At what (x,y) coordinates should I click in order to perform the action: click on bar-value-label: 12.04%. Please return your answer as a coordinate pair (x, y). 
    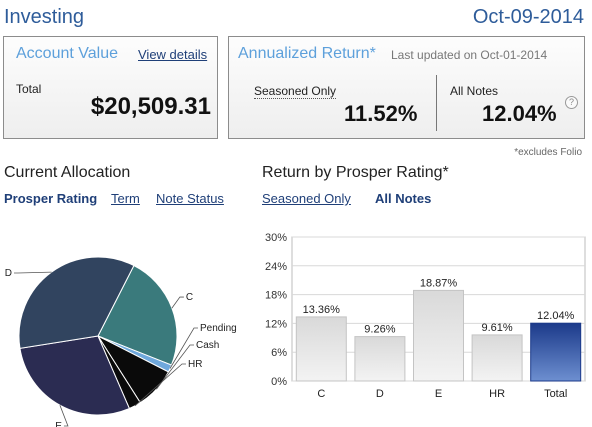
    Looking at the image, I should click on (556, 316).